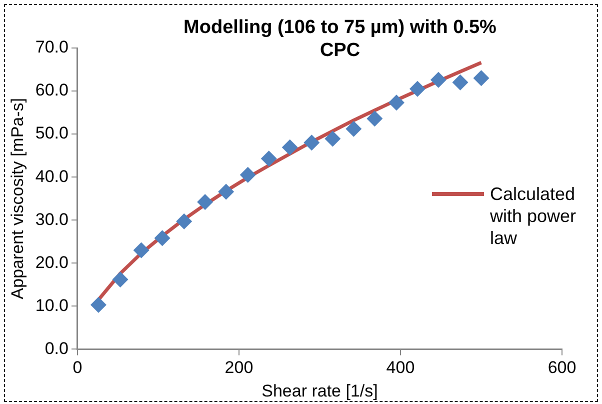  Describe the element at coordinates (320, 390) in the screenshot. I see `x-axis-title: Shear rate [1/s]` at that location.